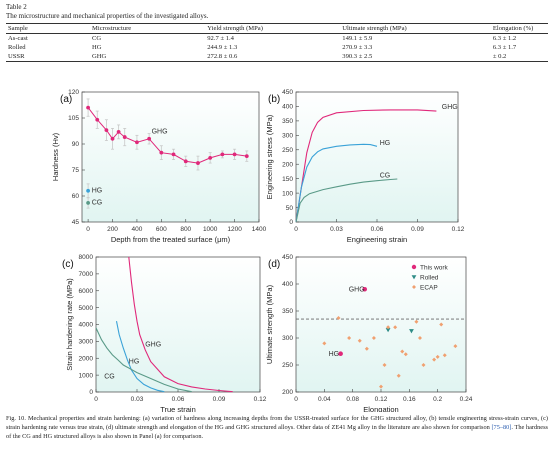 This screenshot has height=469, width=554. I want to click on y-axis-label: Engineering stress (MPa), so click(269, 156).